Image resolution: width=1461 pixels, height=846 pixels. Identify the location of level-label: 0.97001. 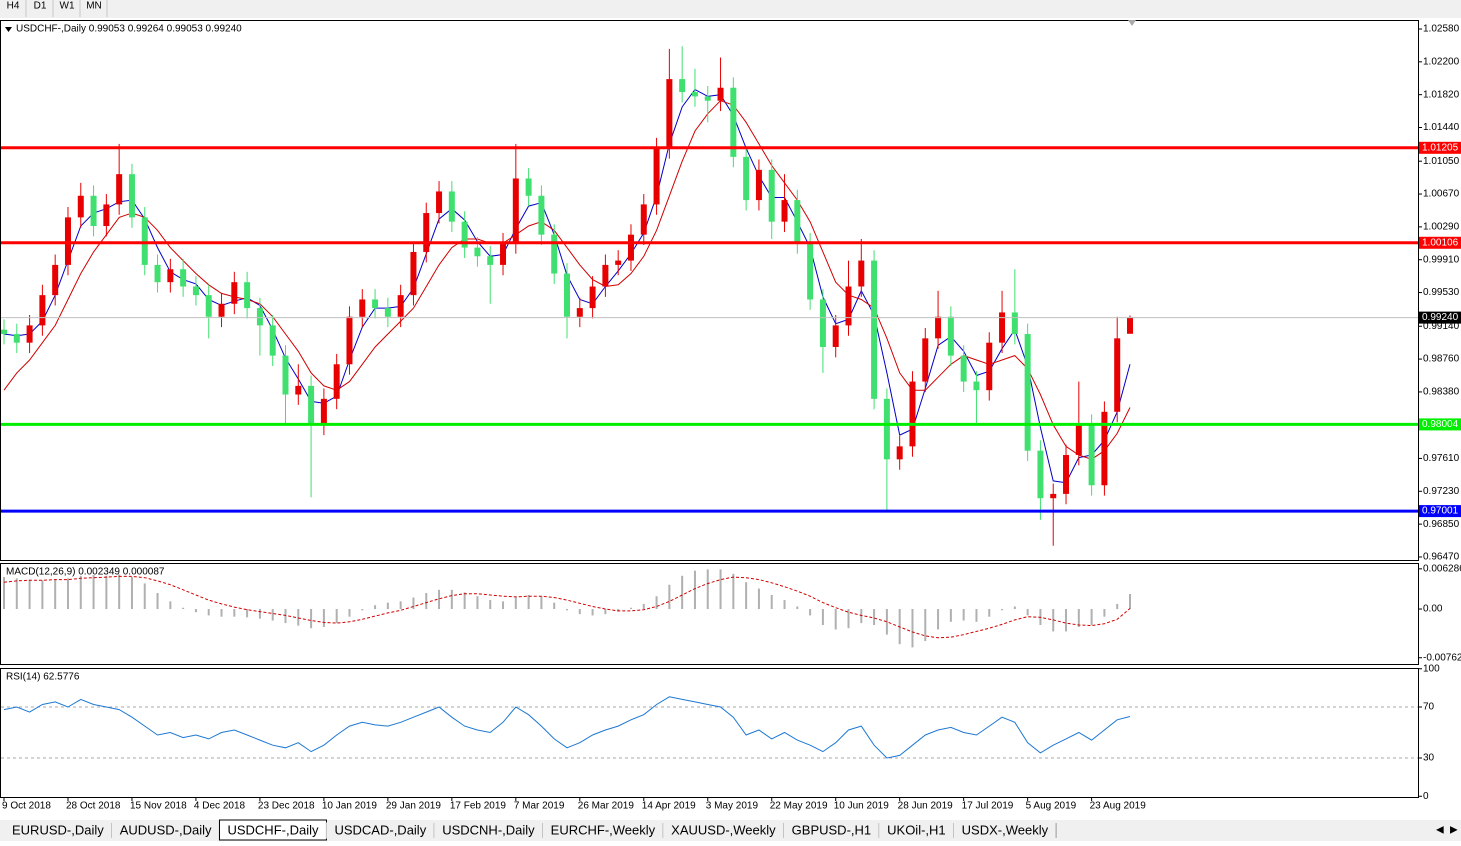
(1440, 511).